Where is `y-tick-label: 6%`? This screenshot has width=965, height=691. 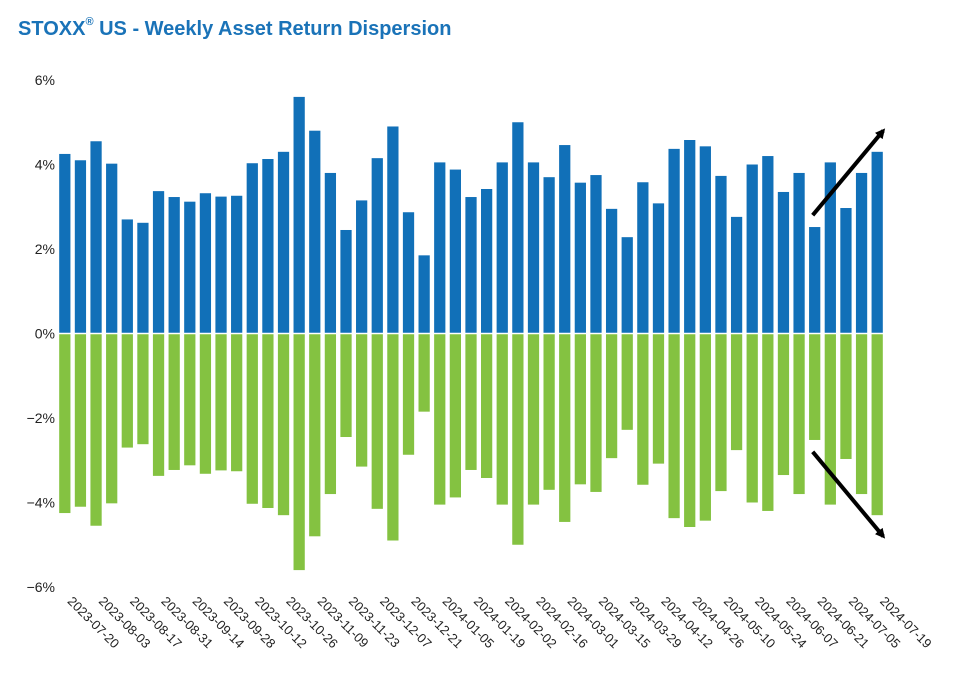 y-tick-label: 6% is located at coordinates (45, 80).